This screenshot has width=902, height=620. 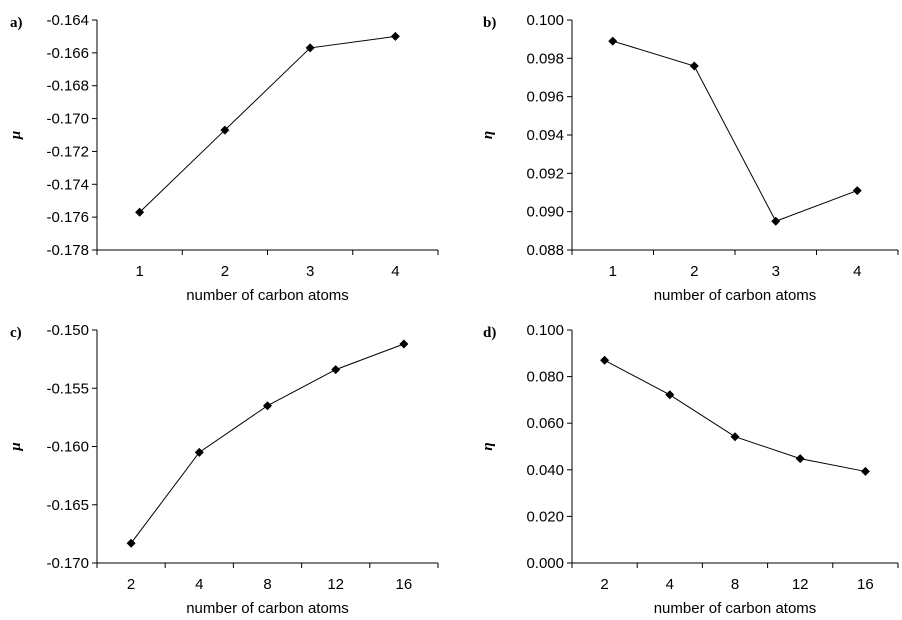 I want to click on y-tick-label: 0.096, so click(x=545, y=97).